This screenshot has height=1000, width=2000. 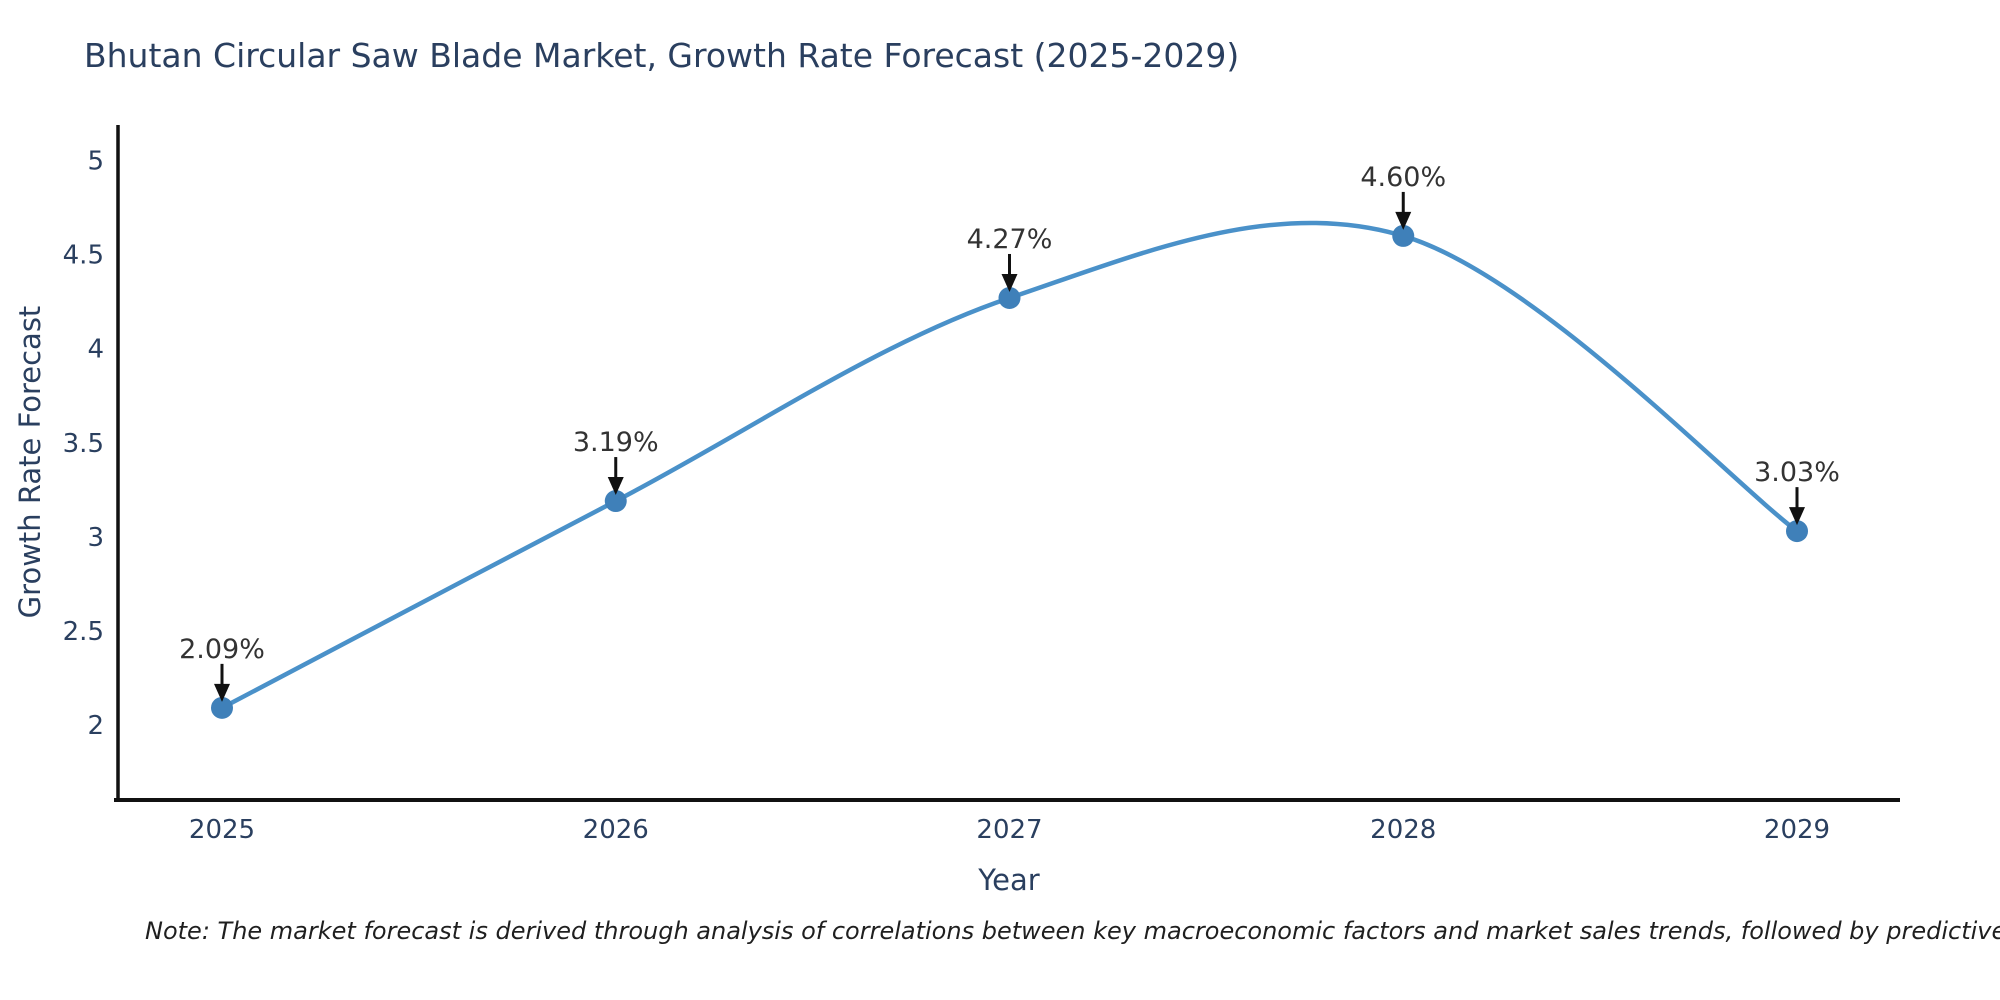 I want to click on point-annotation: 4.60%, so click(x=1403, y=177).